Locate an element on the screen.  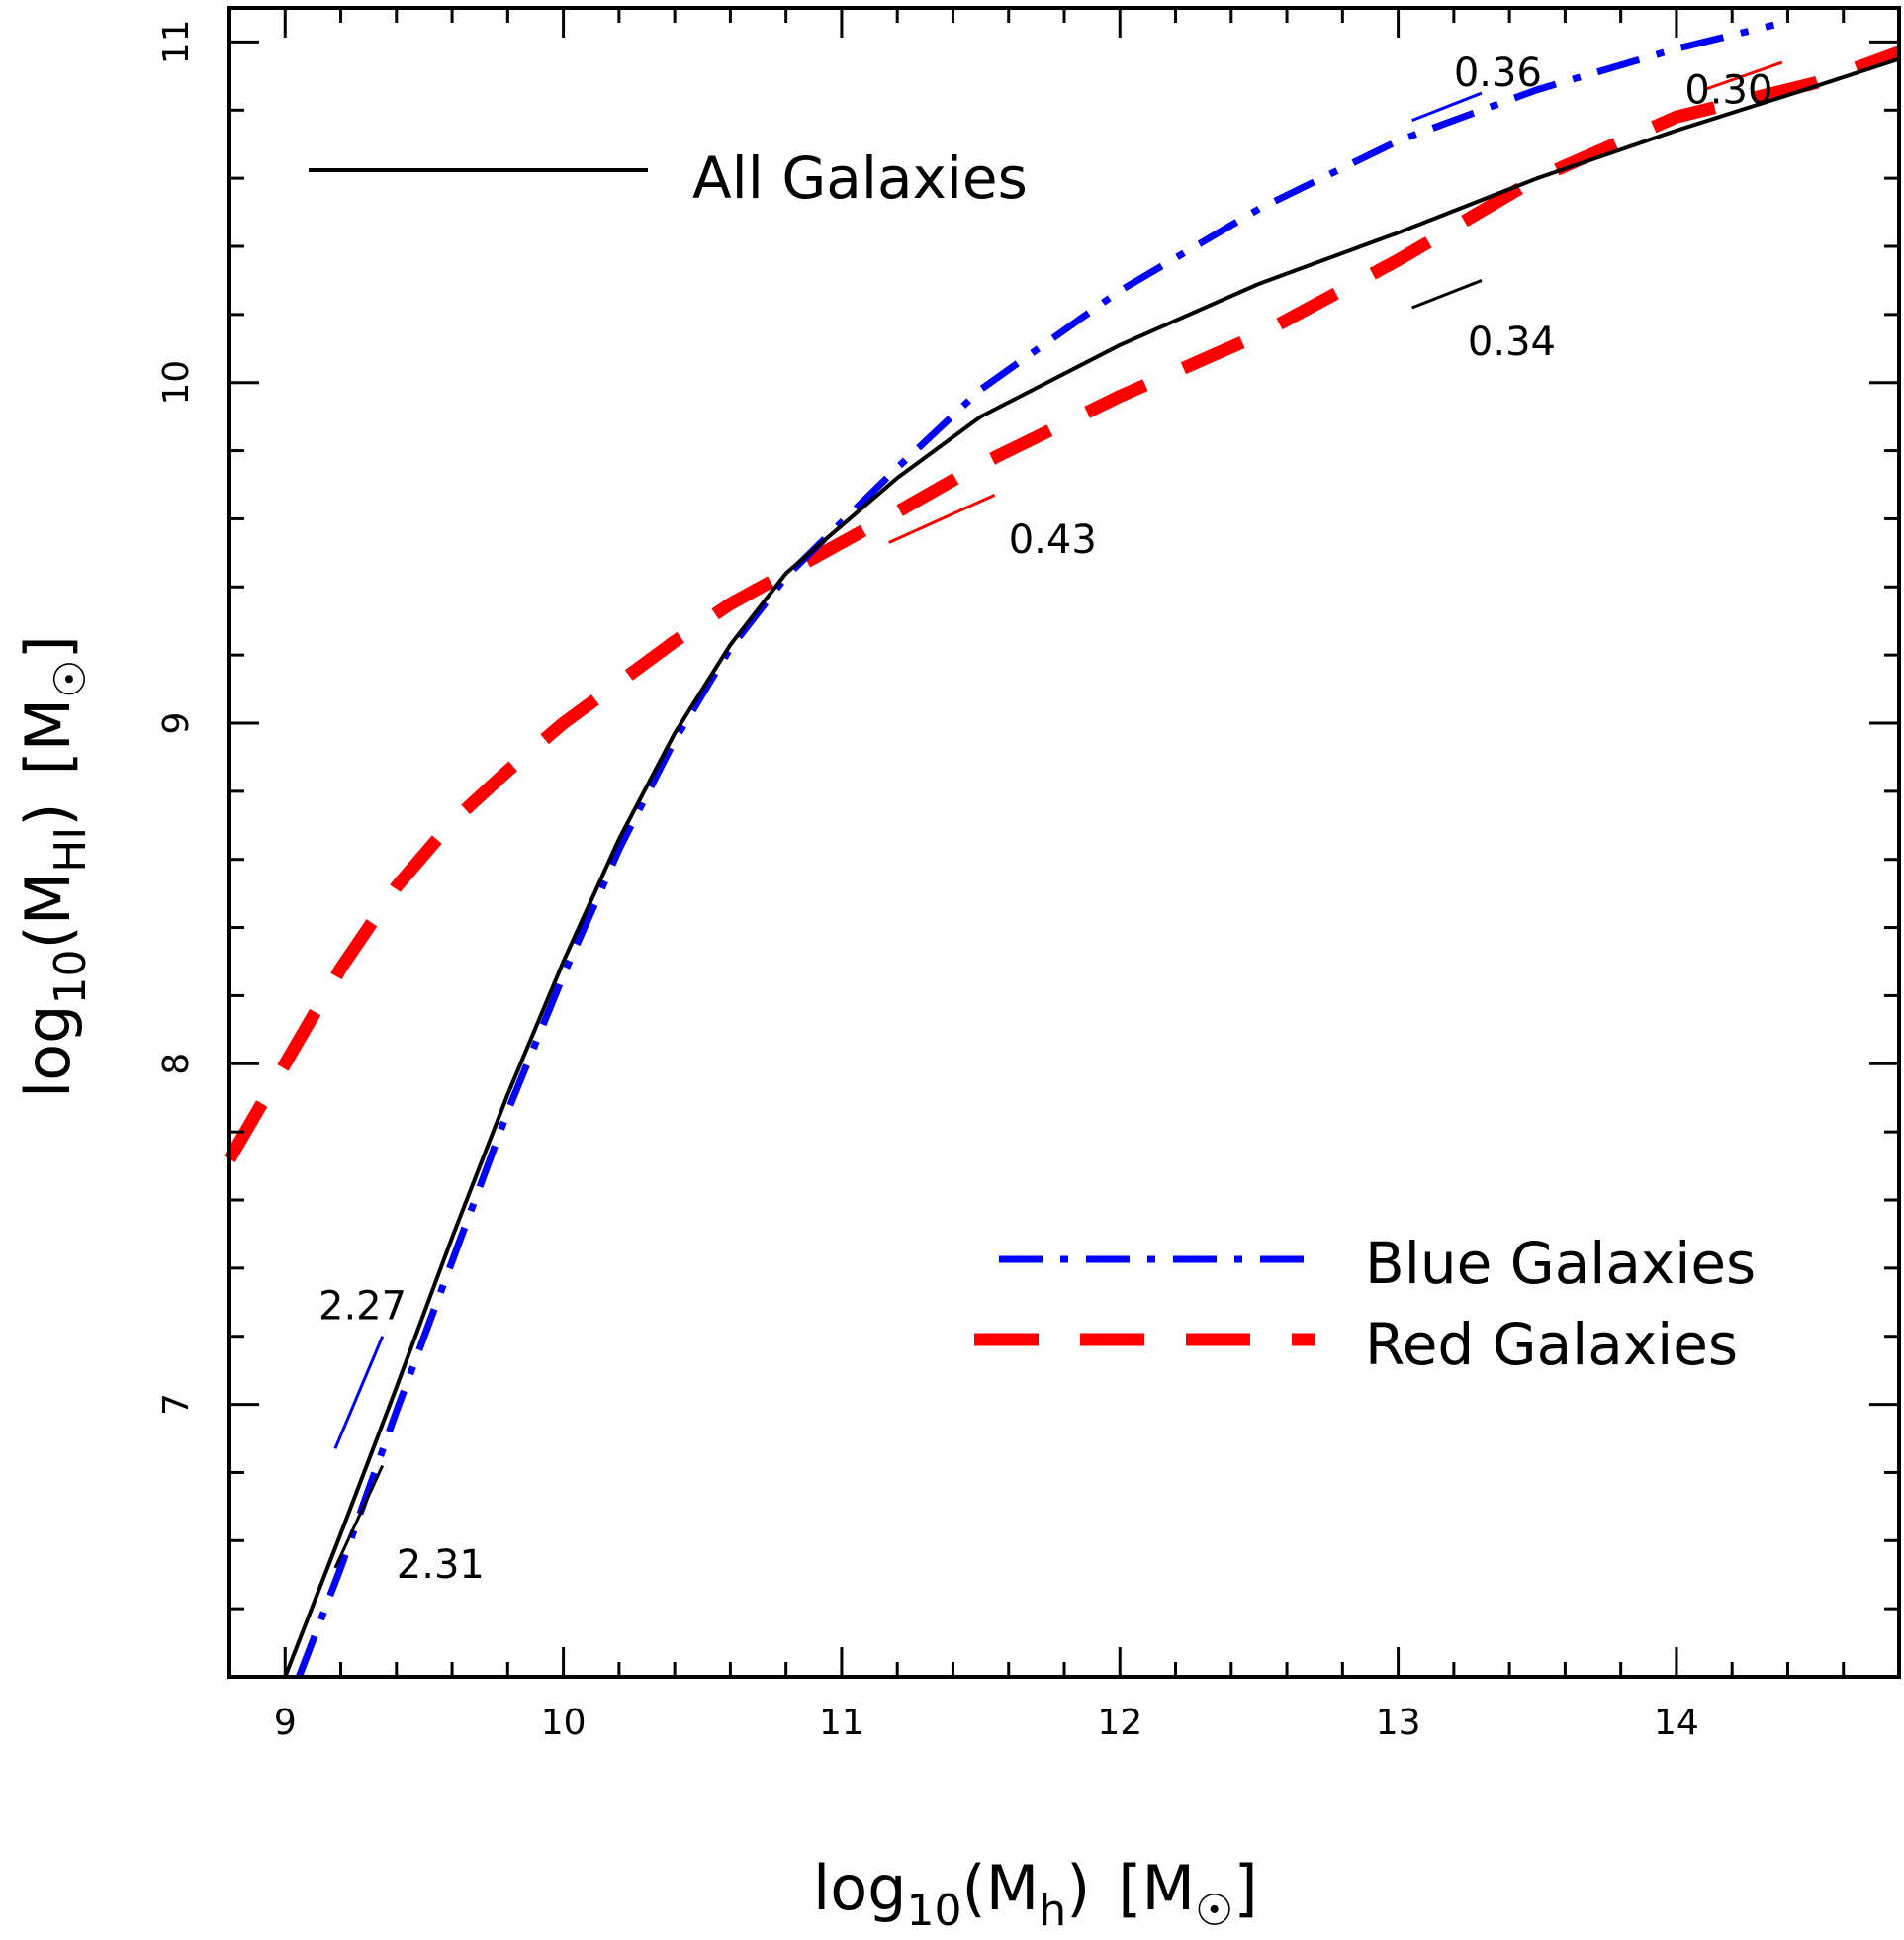
x-axis-title-prefix: log is located at coordinates (860, 1888).